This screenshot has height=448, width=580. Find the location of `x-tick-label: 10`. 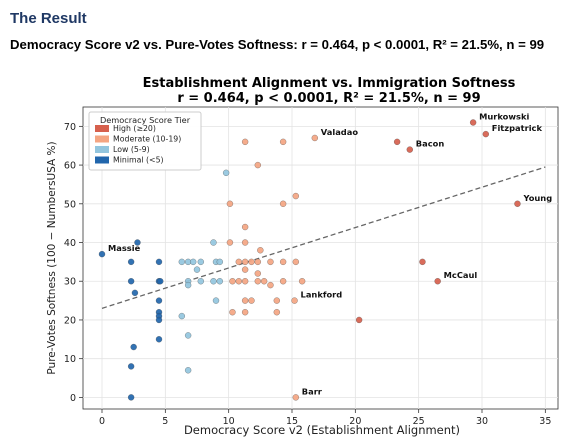

x-tick-label: 10 is located at coordinates (229, 421).